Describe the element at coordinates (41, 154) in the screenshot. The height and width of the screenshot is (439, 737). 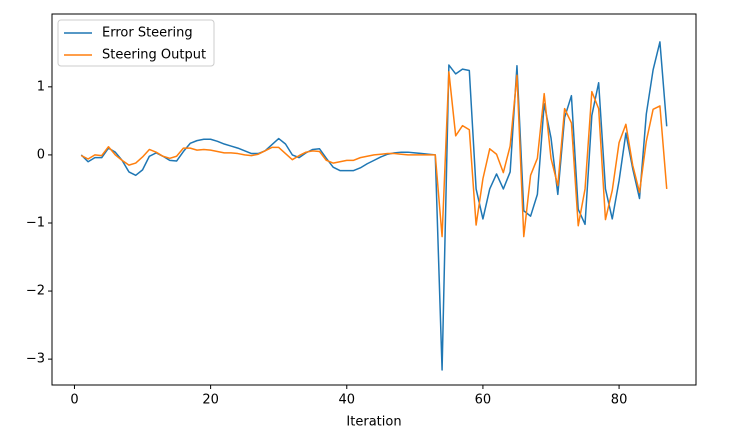
I see `y-tick-label: 0` at that location.